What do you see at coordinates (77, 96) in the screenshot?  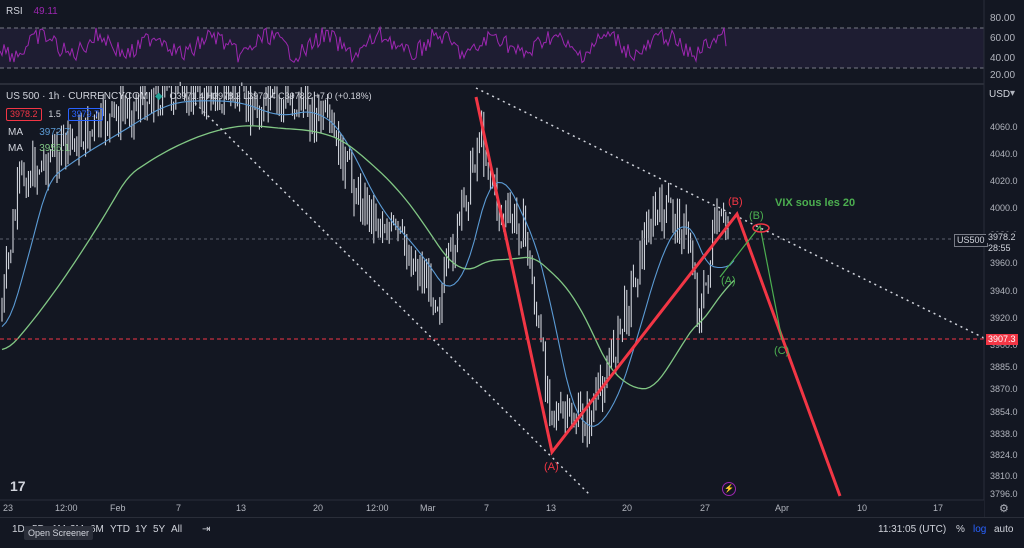 I see `symbol-title: US 500 · 1h · CURRENCYCOM` at bounding box center [77, 96].